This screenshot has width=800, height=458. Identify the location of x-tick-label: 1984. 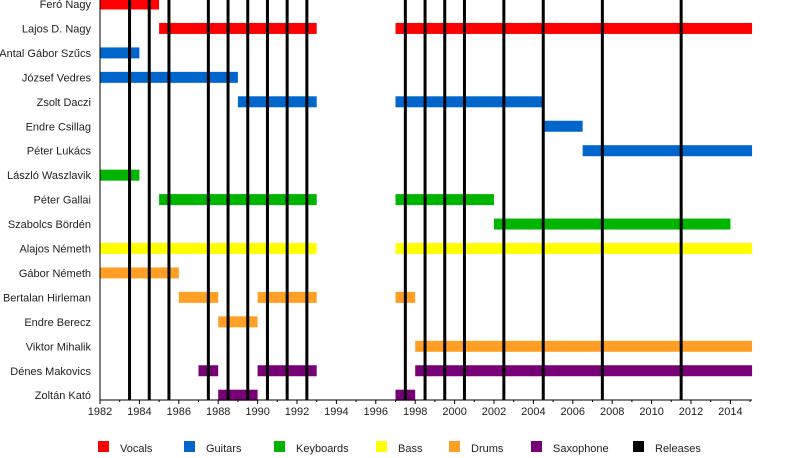
(139, 412).